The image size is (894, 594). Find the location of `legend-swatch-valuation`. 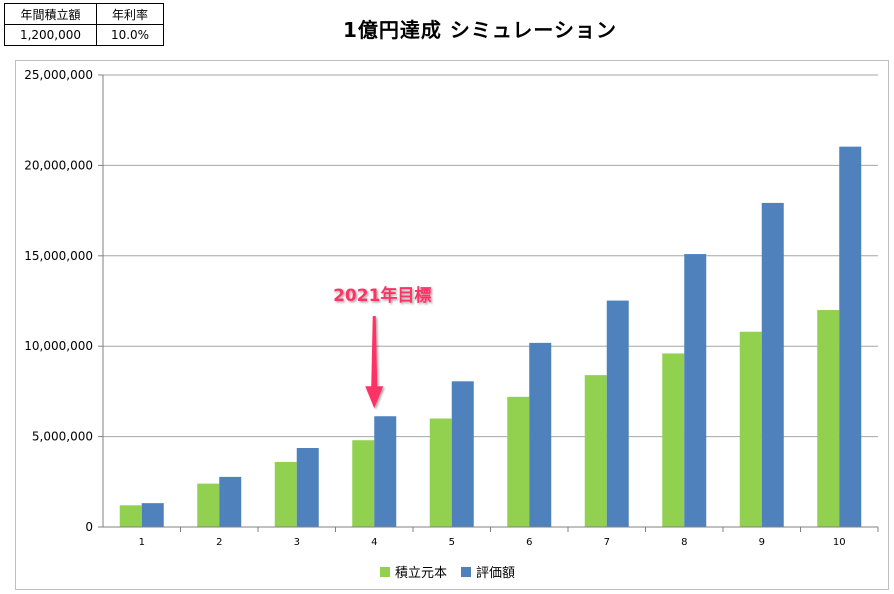

legend-swatch-valuation is located at coordinates (466, 571).